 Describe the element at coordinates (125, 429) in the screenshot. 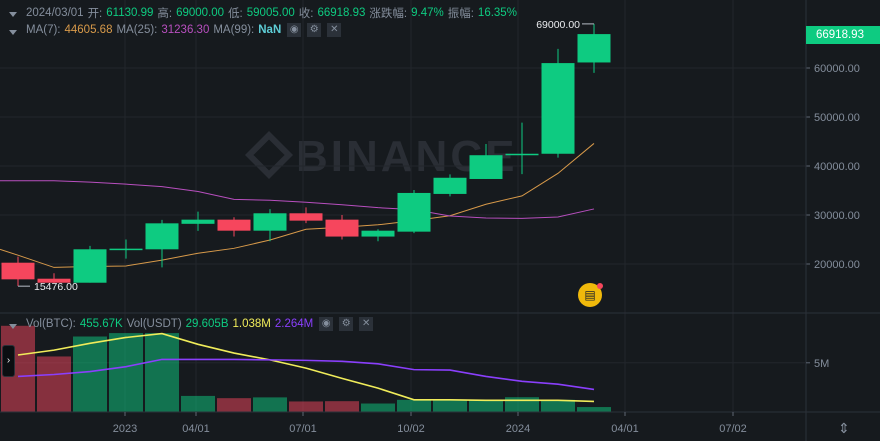

I see `x-tick-label: 2023` at that location.